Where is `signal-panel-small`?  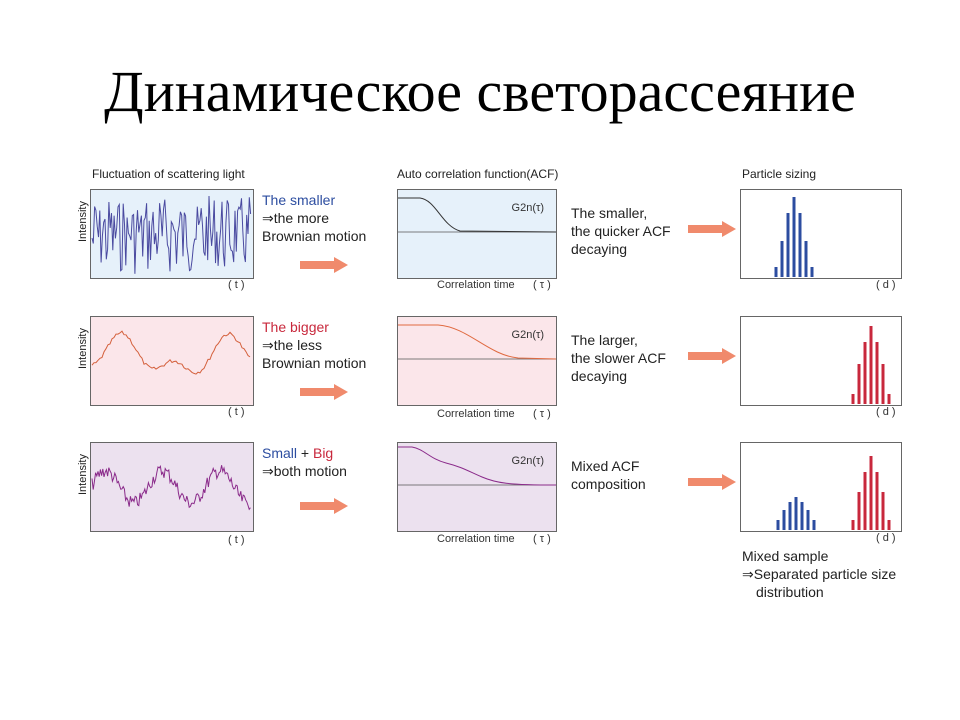
signal-panel-small is located at coordinates (172, 234).